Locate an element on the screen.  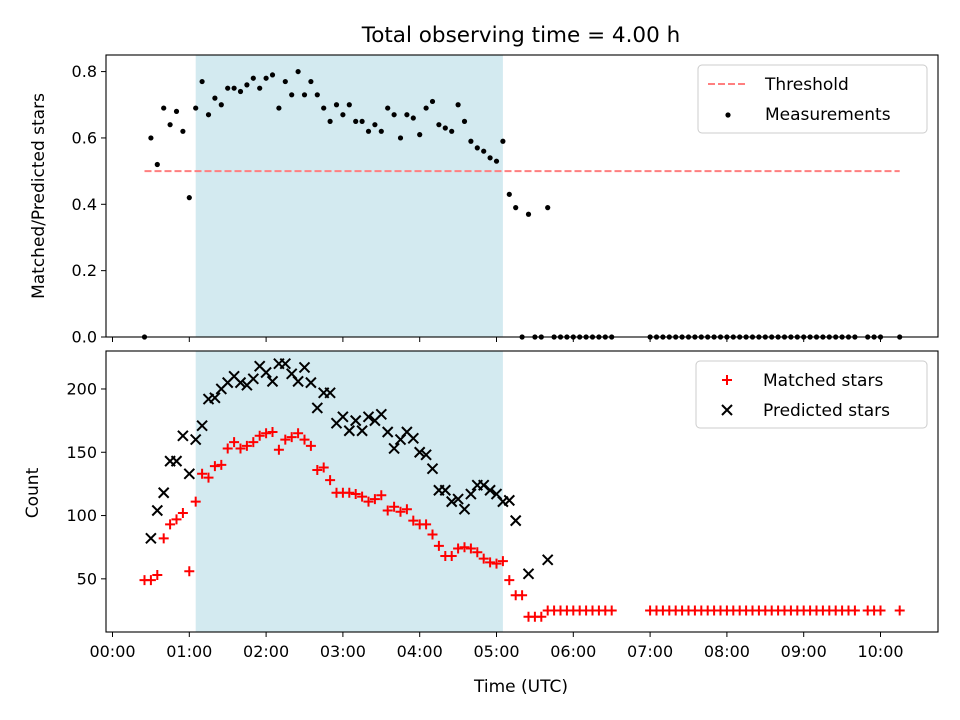
legend-box is located at coordinates (812, 99).